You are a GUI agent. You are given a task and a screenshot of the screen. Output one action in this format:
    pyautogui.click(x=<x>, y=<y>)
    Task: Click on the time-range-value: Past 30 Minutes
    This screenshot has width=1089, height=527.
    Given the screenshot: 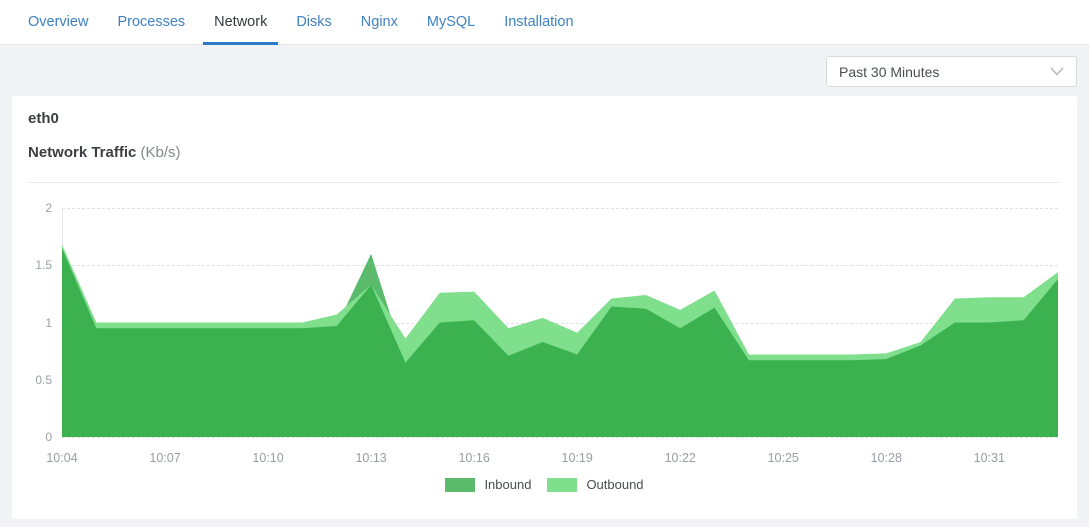 What is the action you would take?
    pyautogui.click(x=889, y=71)
    